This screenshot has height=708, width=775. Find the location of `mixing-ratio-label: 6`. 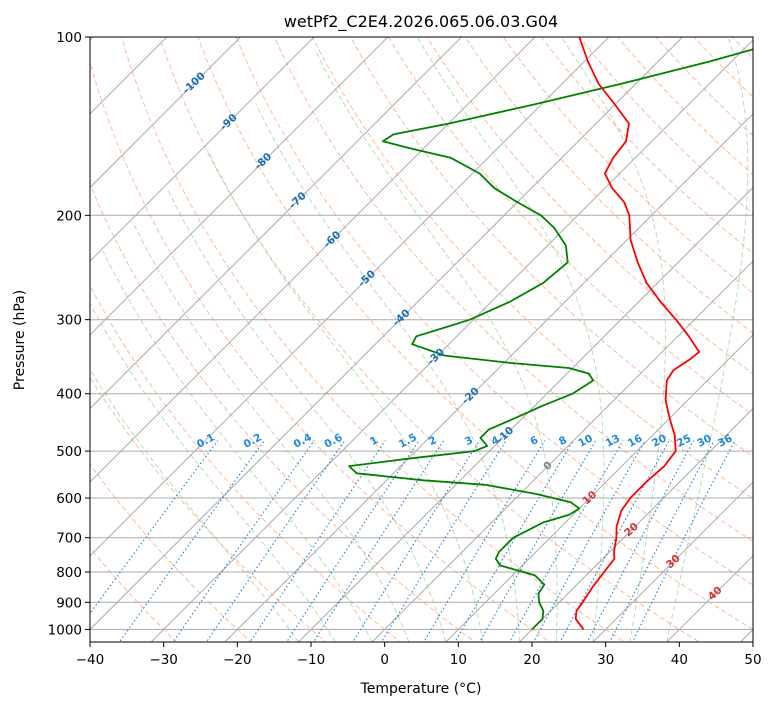

mixing-ratio-label: 6 is located at coordinates (534, 441).